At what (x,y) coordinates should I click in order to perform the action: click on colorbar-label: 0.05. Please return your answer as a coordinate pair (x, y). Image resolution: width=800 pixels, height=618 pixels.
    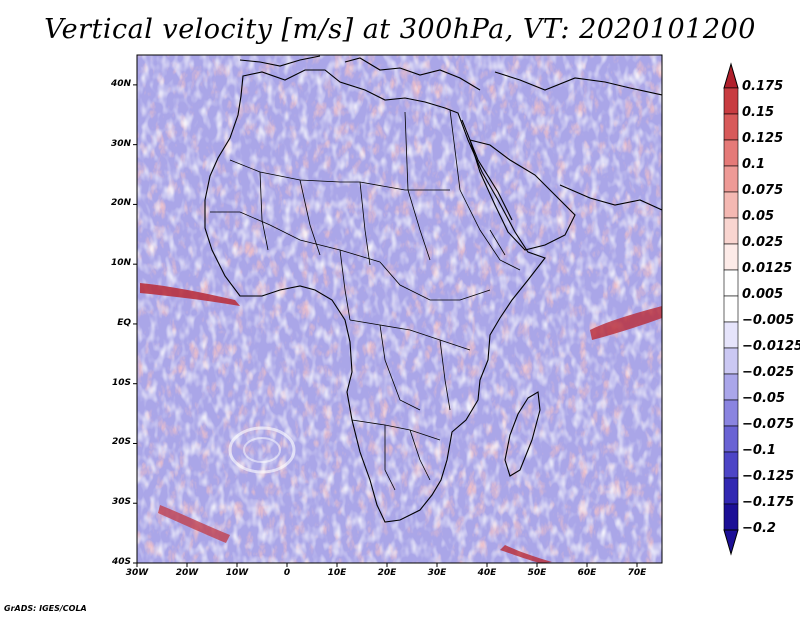
    Looking at the image, I should click on (758, 216).